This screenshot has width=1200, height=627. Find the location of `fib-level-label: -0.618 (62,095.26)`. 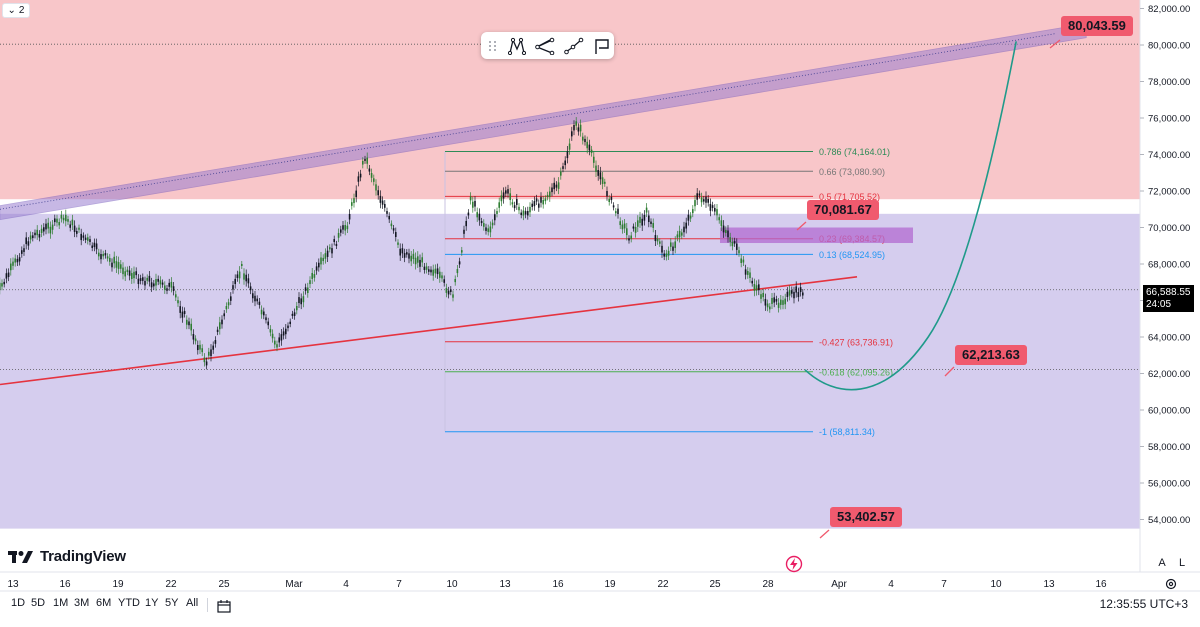

fib-level-label: -0.618 (62,095.26) is located at coordinates (856, 372).